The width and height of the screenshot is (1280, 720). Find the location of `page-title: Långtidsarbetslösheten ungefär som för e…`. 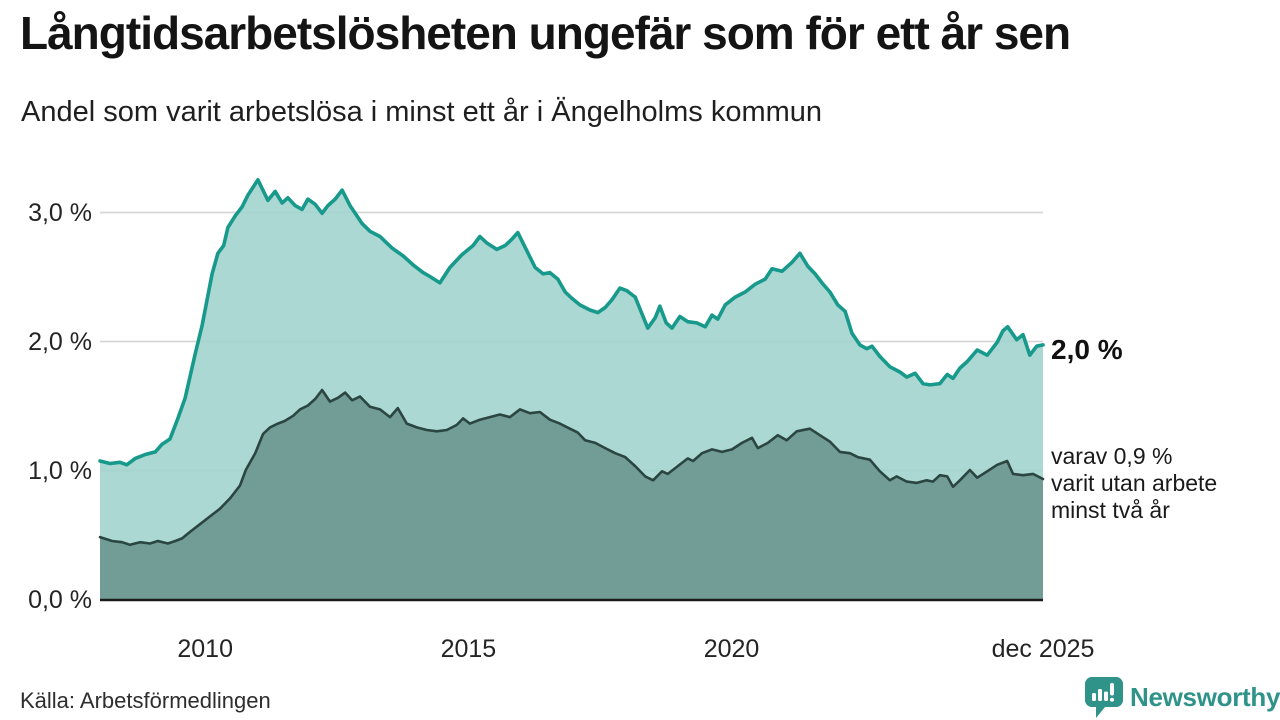

page-title: Långtidsarbetslösheten ungefär som för e… is located at coordinates (545, 33).